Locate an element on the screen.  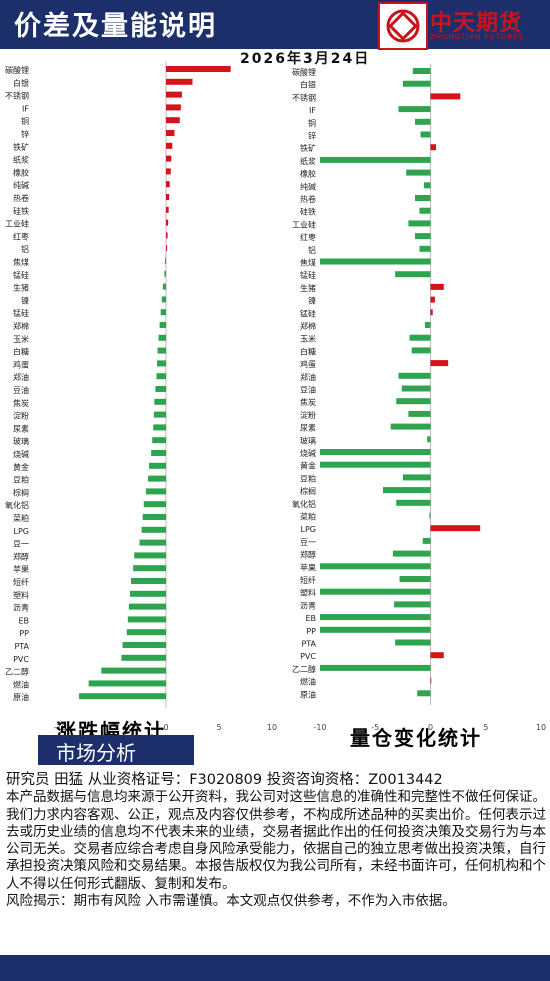
left-category-label: 氧化铝 is located at coordinates (17, 505).